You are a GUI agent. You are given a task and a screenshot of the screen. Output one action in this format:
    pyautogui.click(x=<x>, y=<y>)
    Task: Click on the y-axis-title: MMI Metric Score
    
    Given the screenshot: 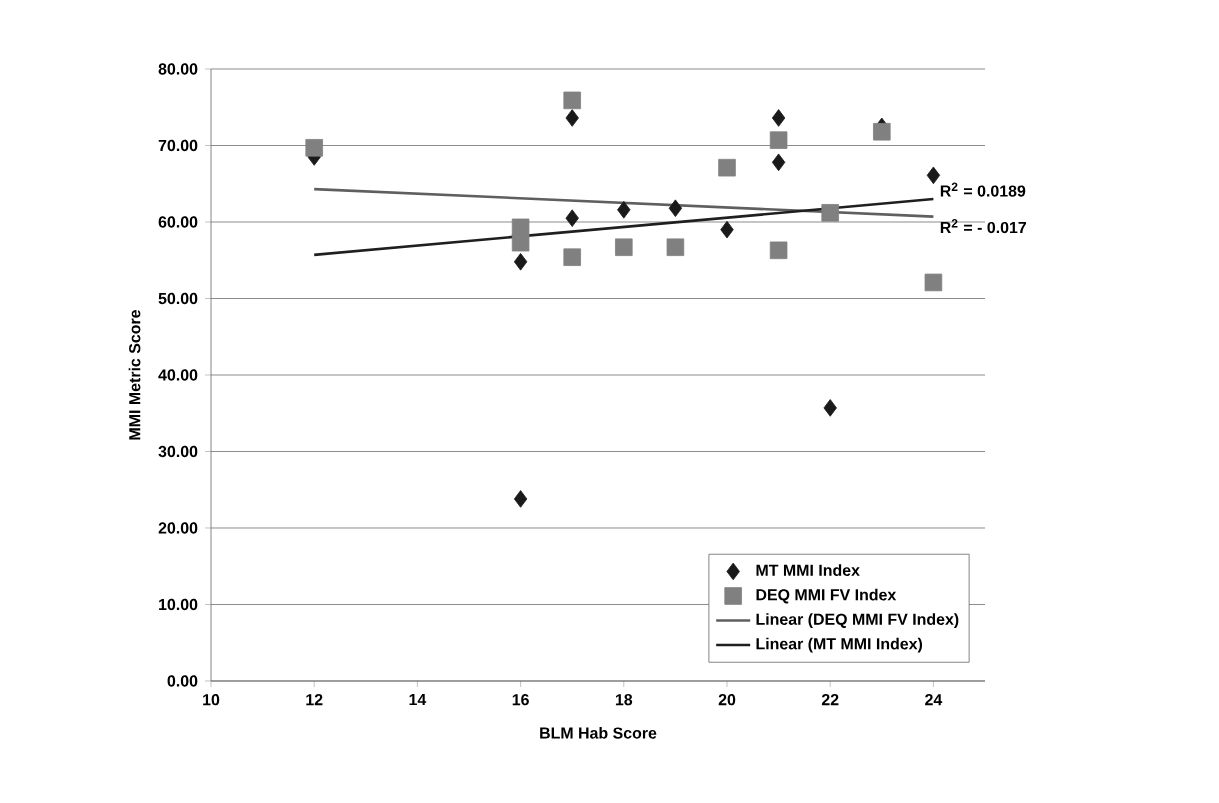 What is the action you would take?
    pyautogui.click(x=134, y=375)
    